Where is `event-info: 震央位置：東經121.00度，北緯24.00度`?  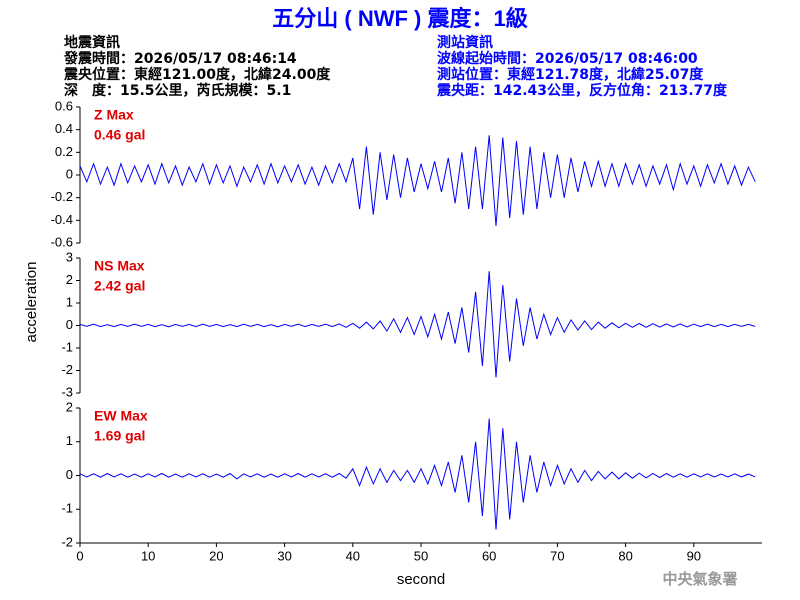 event-info: 震央位置：東經121.00度，北緯24.00度 is located at coordinates (197, 74).